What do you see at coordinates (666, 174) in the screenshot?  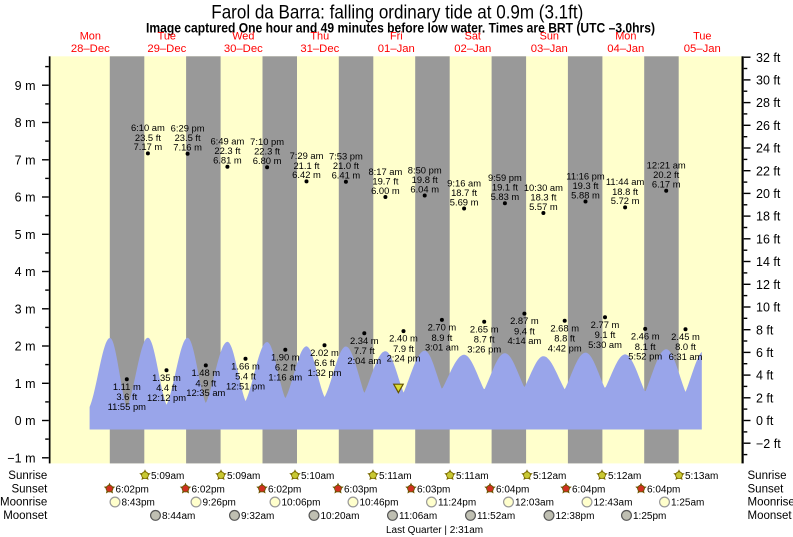 I see `svg-text: 20.2 ft` at bounding box center [666, 174].